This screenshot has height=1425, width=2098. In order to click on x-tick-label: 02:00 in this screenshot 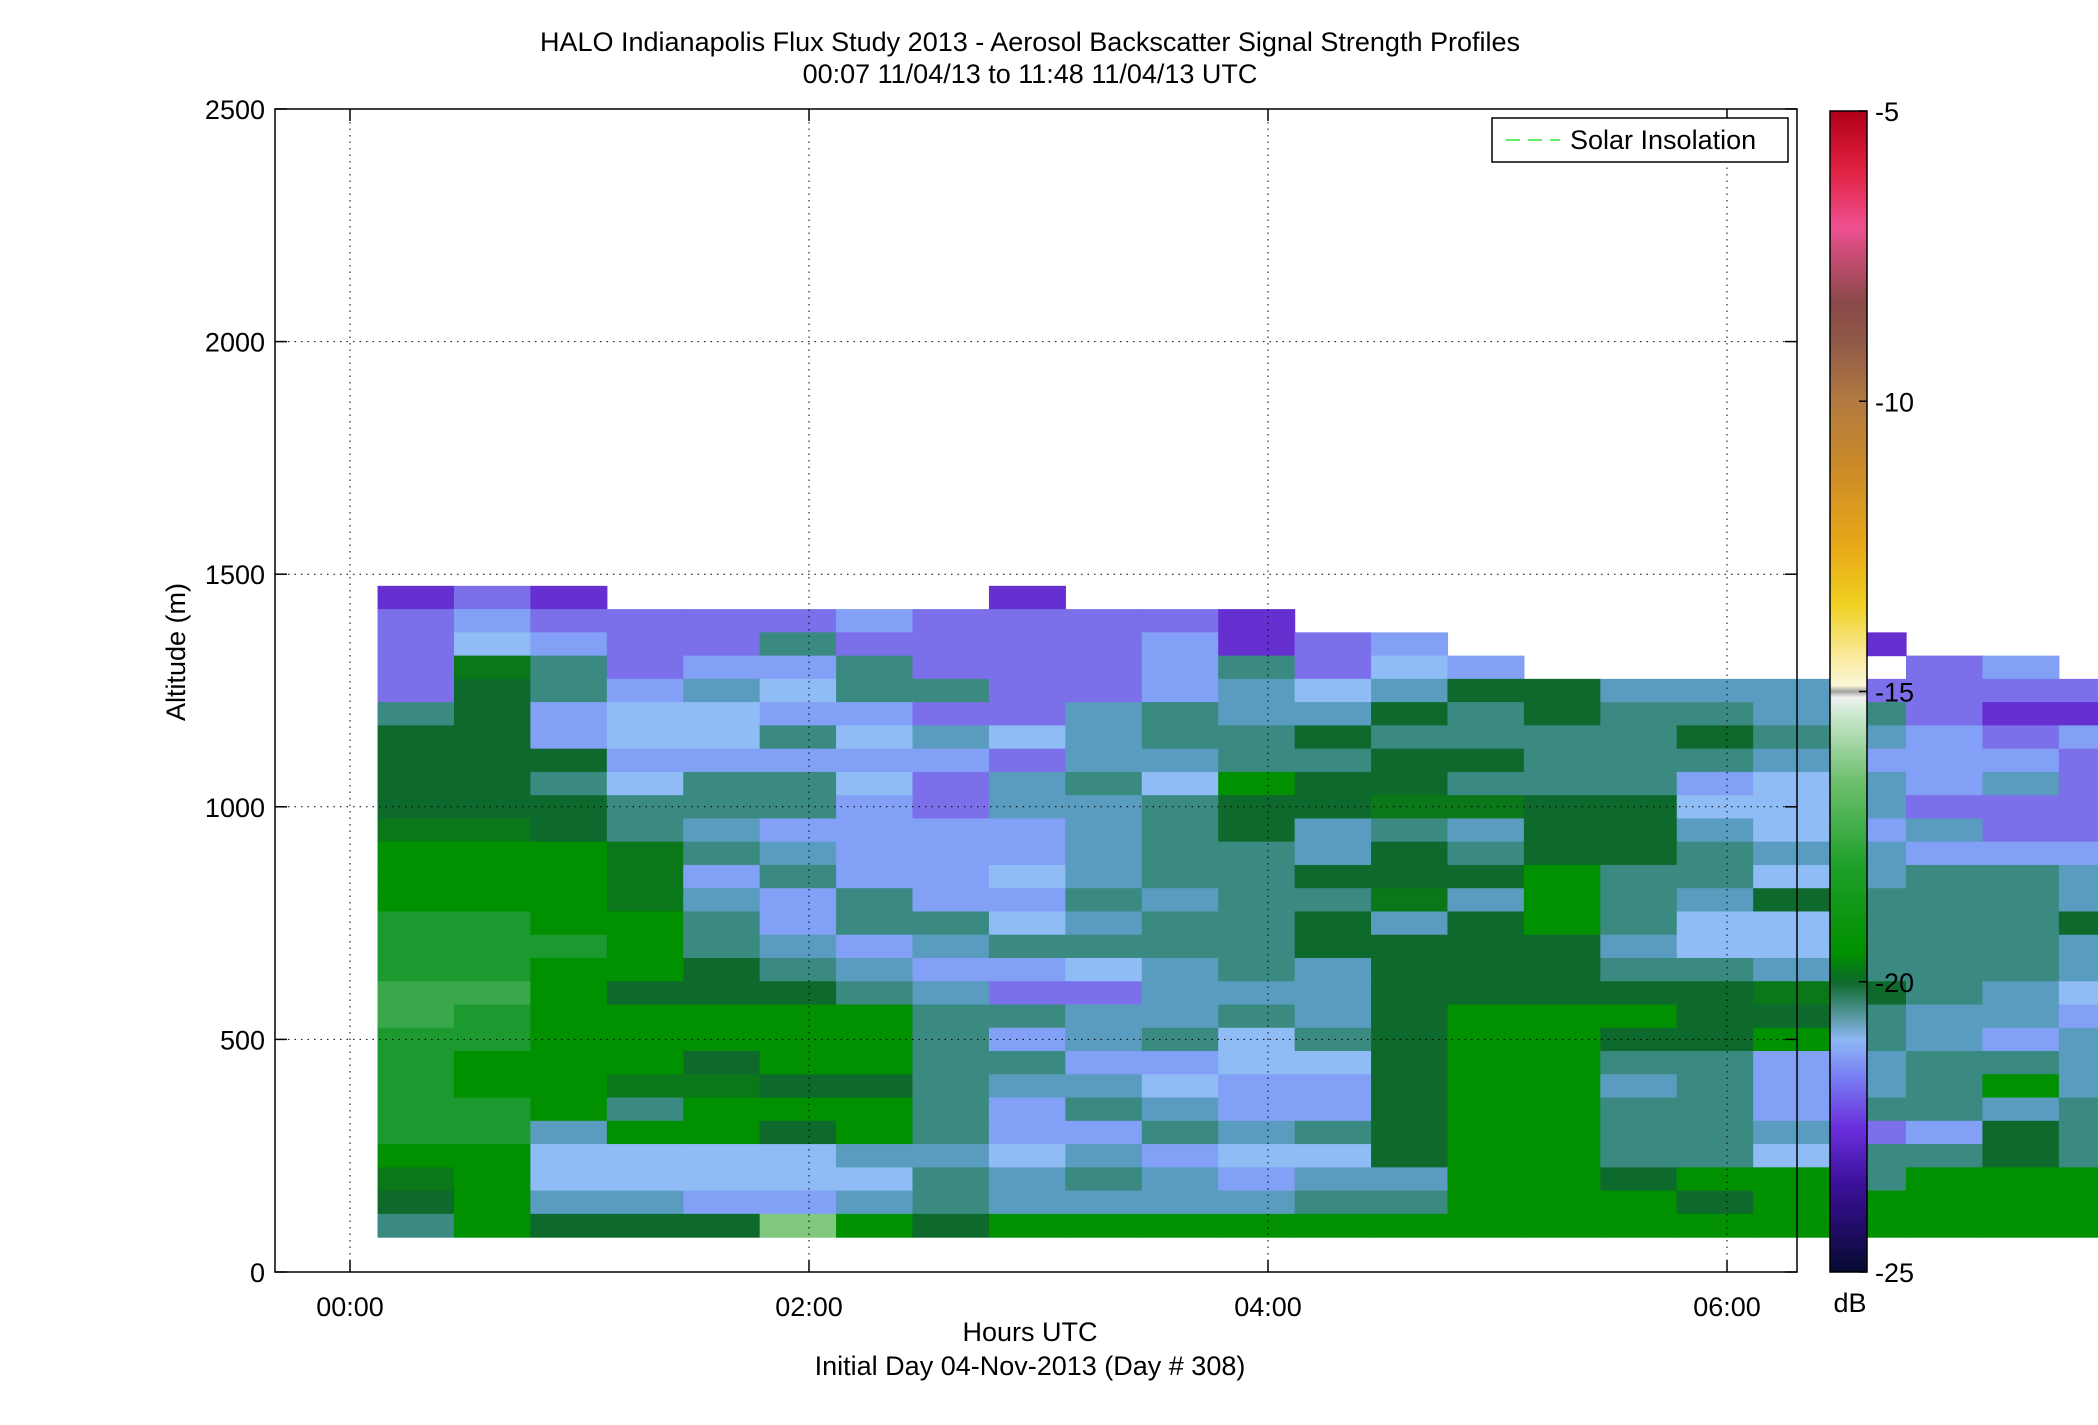, I will do `click(809, 1307)`.